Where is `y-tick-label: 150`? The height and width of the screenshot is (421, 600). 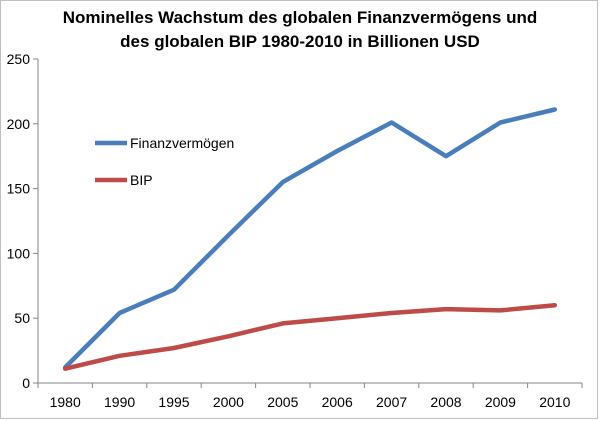 y-tick-label: 150 is located at coordinates (19, 189).